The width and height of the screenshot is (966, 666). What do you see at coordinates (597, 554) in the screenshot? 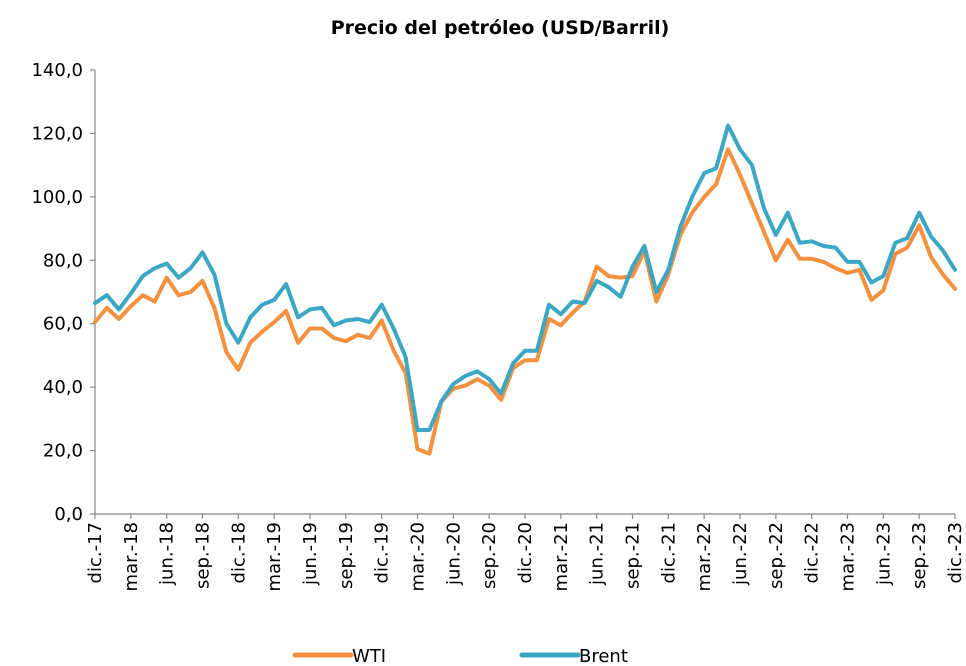
I see `x-tick-label: jun.-21` at bounding box center [597, 554].